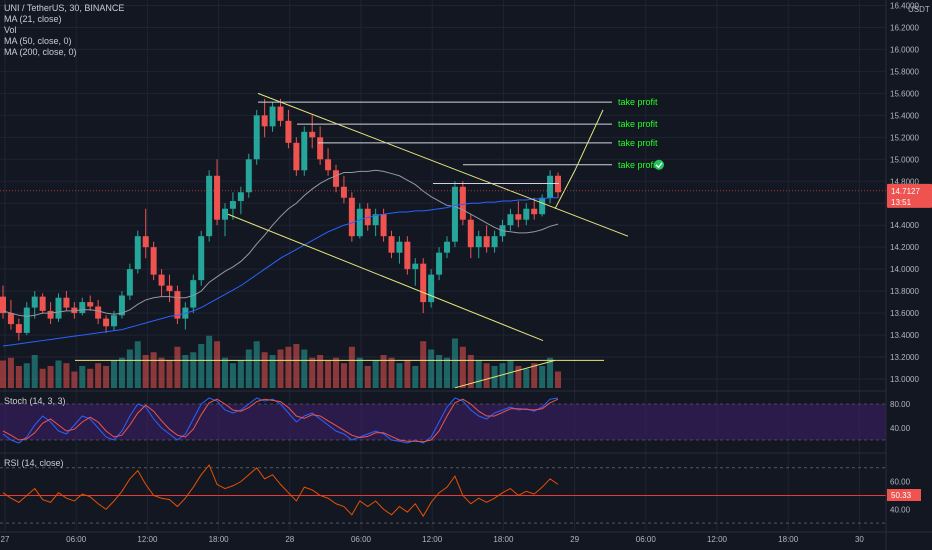  I want to click on rsi-tick-label: 60.00, so click(900, 482).